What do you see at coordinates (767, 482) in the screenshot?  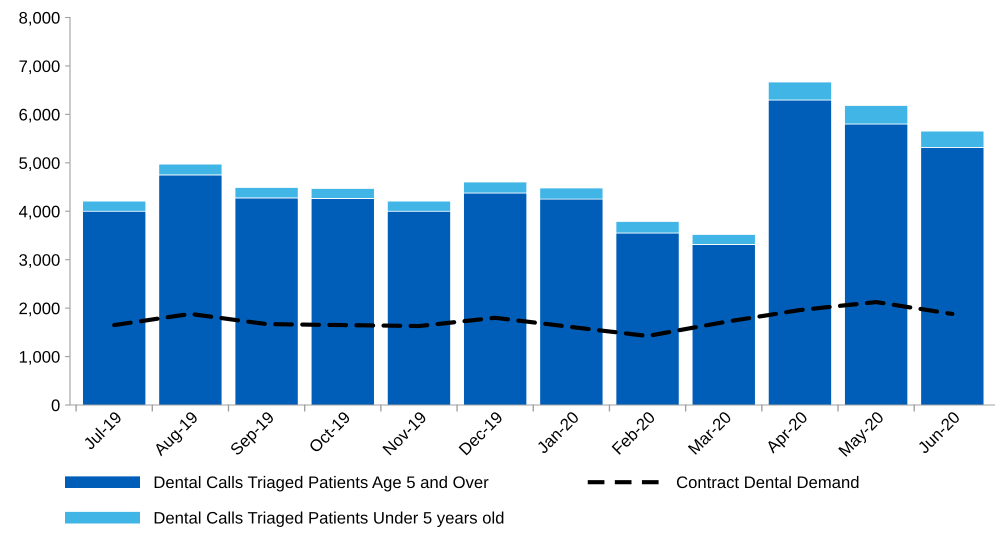 I see `legend-label: Contract Dental Demand` at bounding box center [767, 482].